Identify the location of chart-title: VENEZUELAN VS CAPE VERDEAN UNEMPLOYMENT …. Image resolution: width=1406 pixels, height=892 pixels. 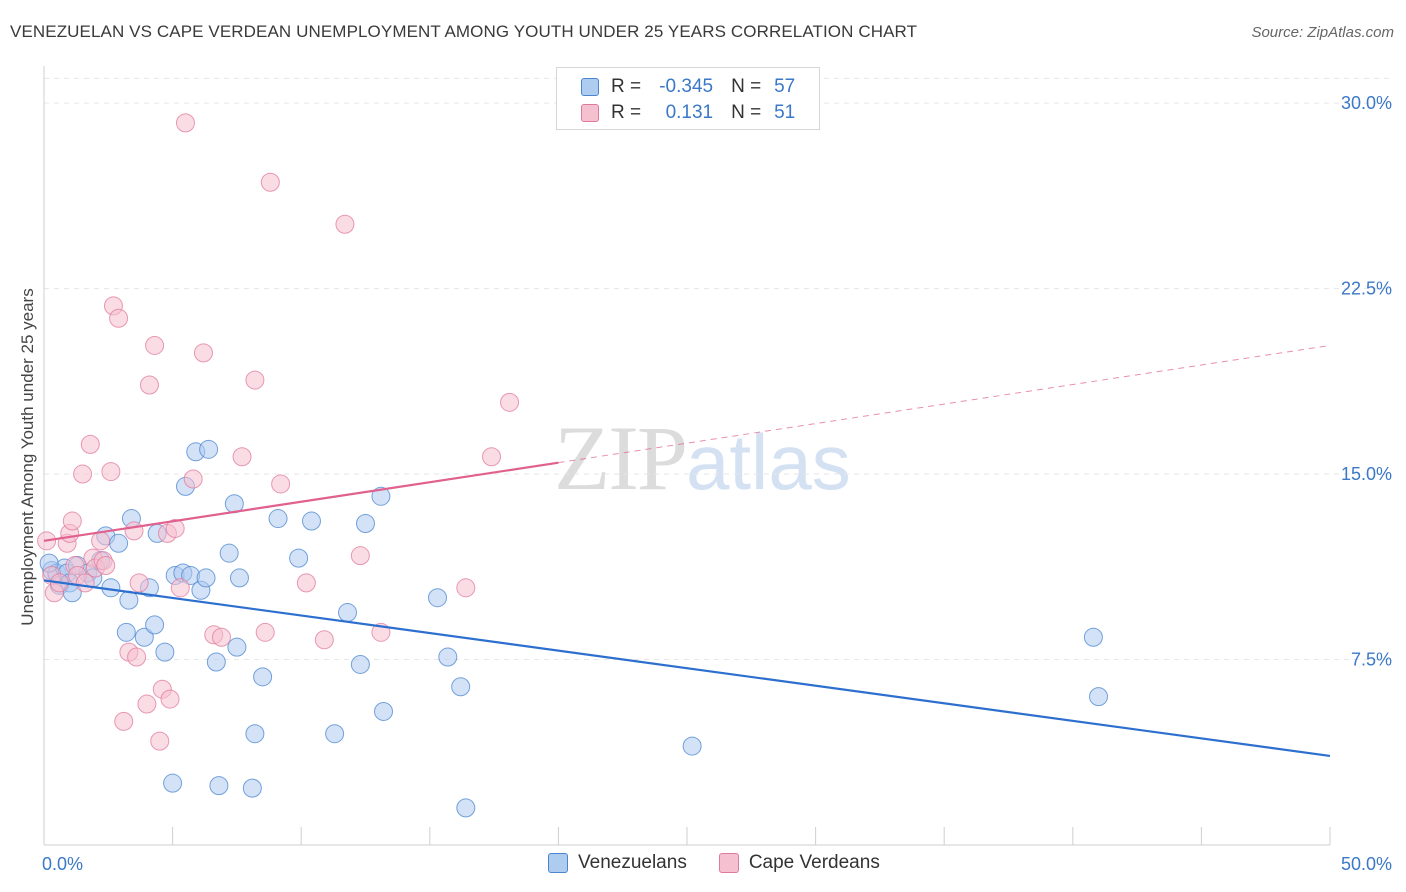
(464, 31).